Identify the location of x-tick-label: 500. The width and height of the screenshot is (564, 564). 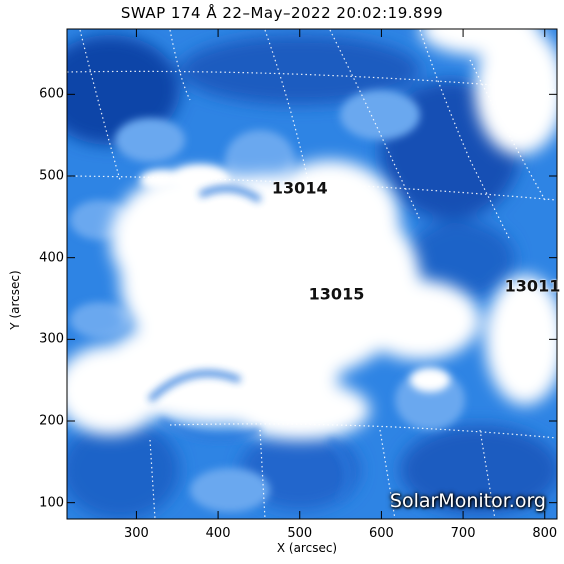
(300, 533).